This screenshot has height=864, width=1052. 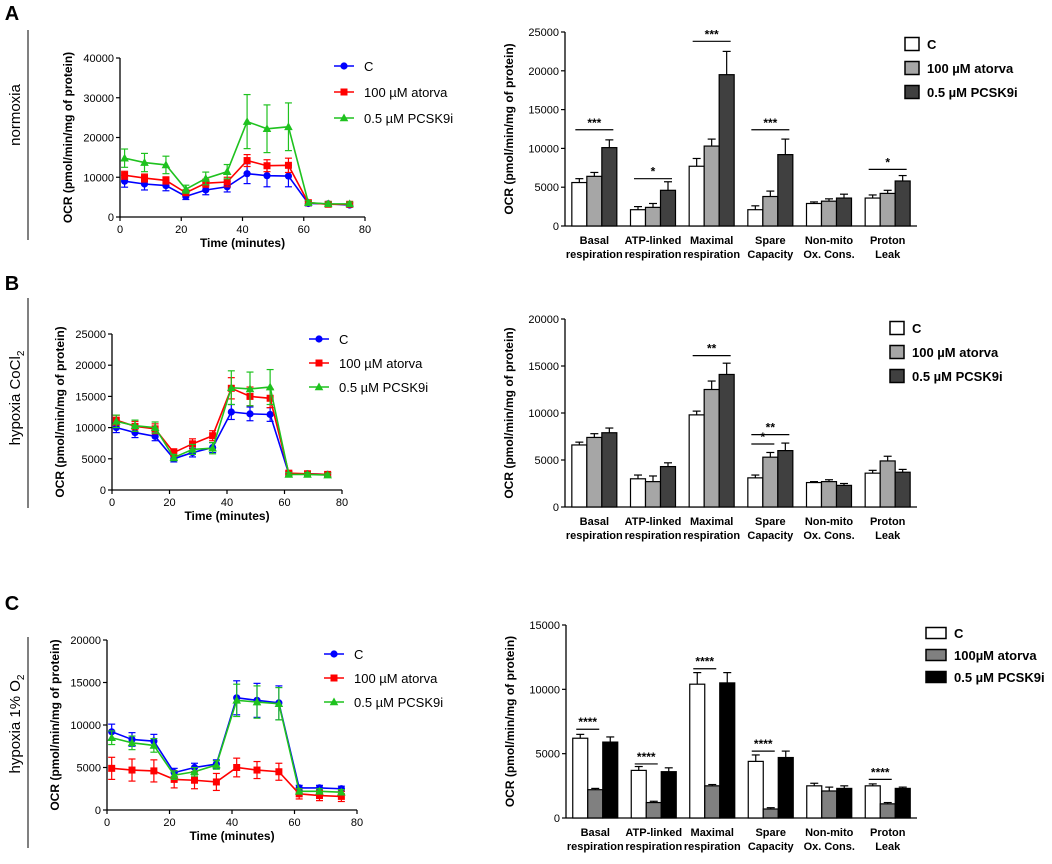 What do you see at coordinates (242, 243) in the screenshot?
I see `x-axis-title: Time (minutes)` at bounding box center [242, 243].